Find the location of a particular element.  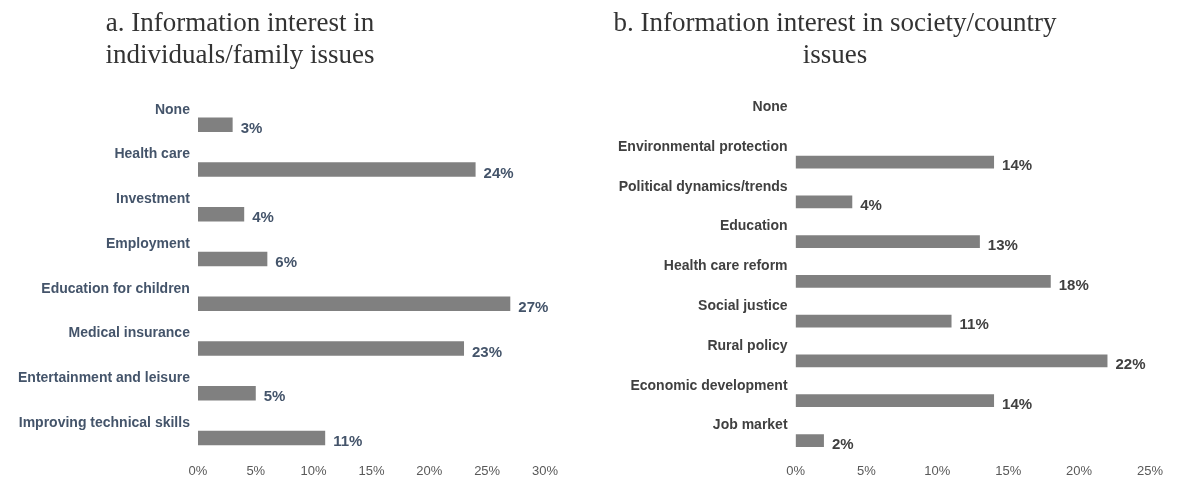

y-tick-label: Investment is located at coordinates (153, 198).